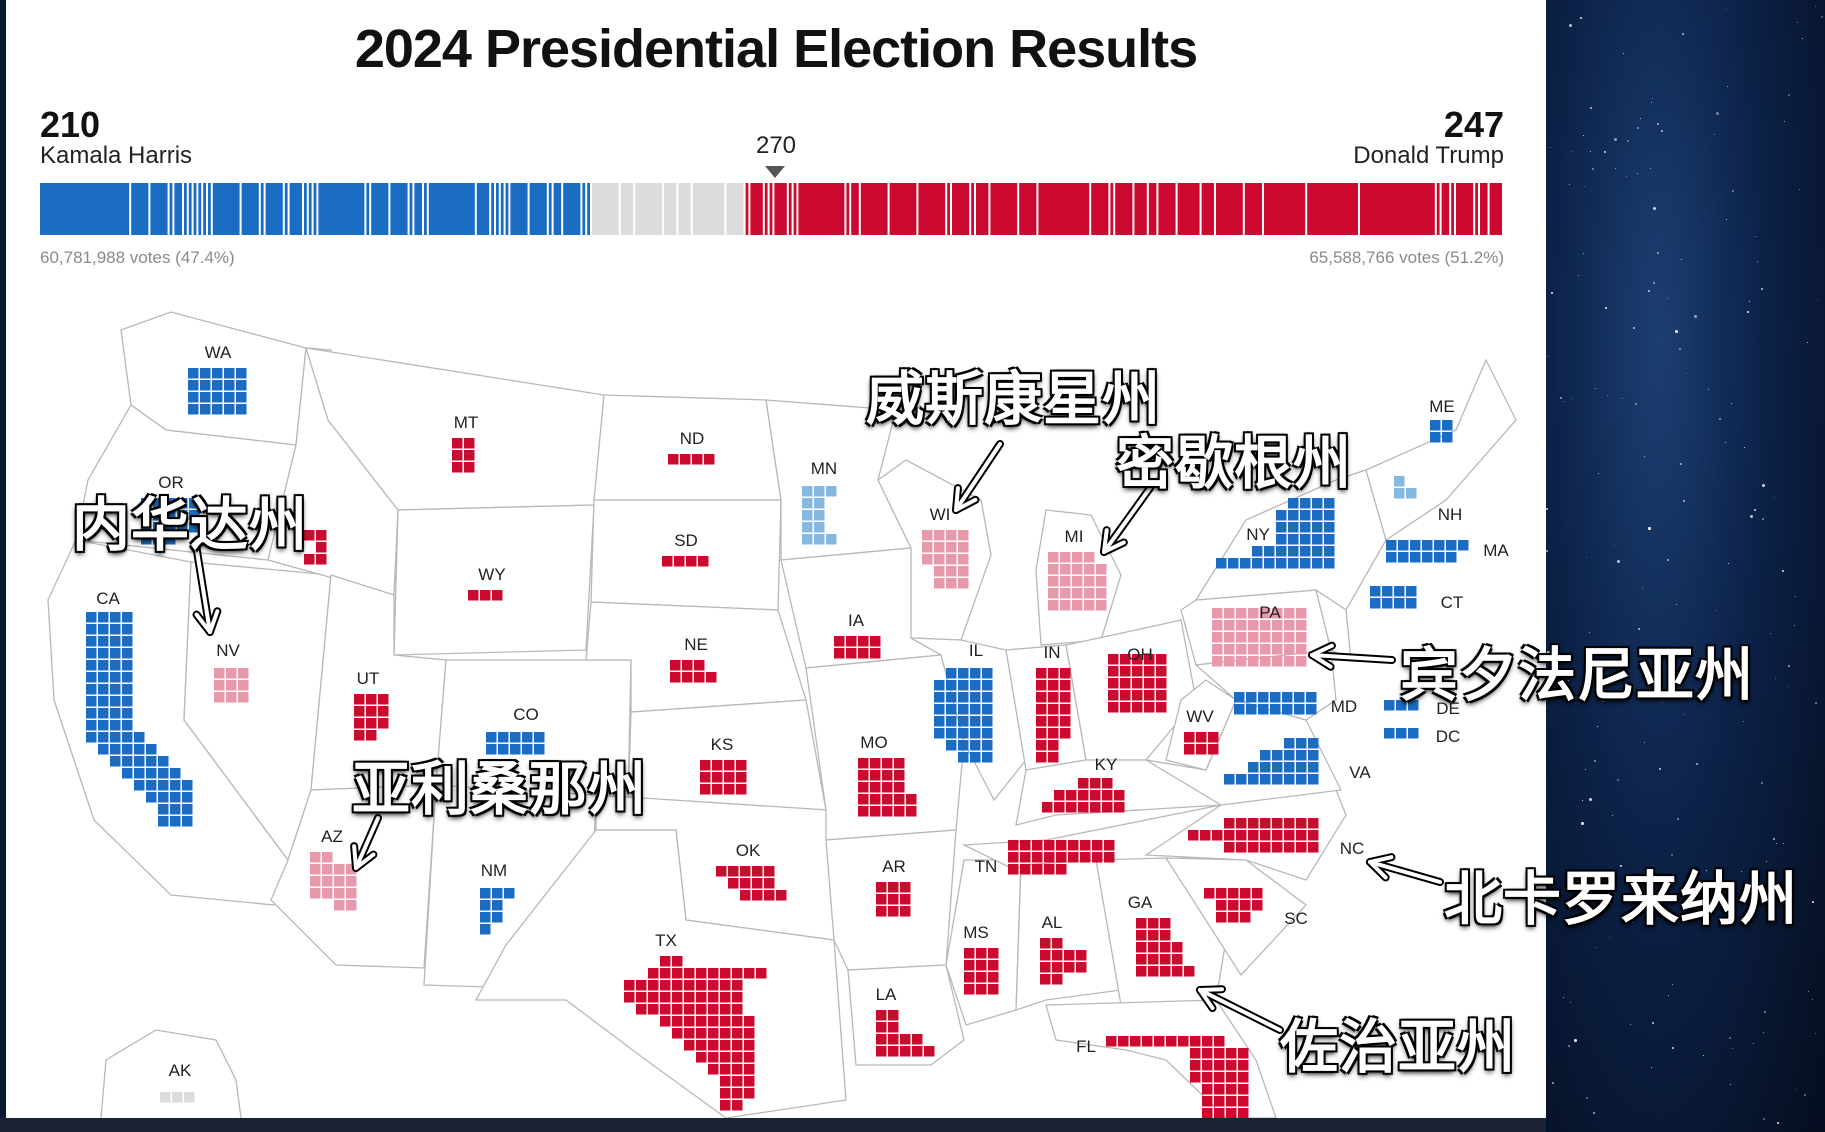 The width and height of the screenshot is (1825, 1132). I want to click on state-label-wy: WY, so click(491, 574).